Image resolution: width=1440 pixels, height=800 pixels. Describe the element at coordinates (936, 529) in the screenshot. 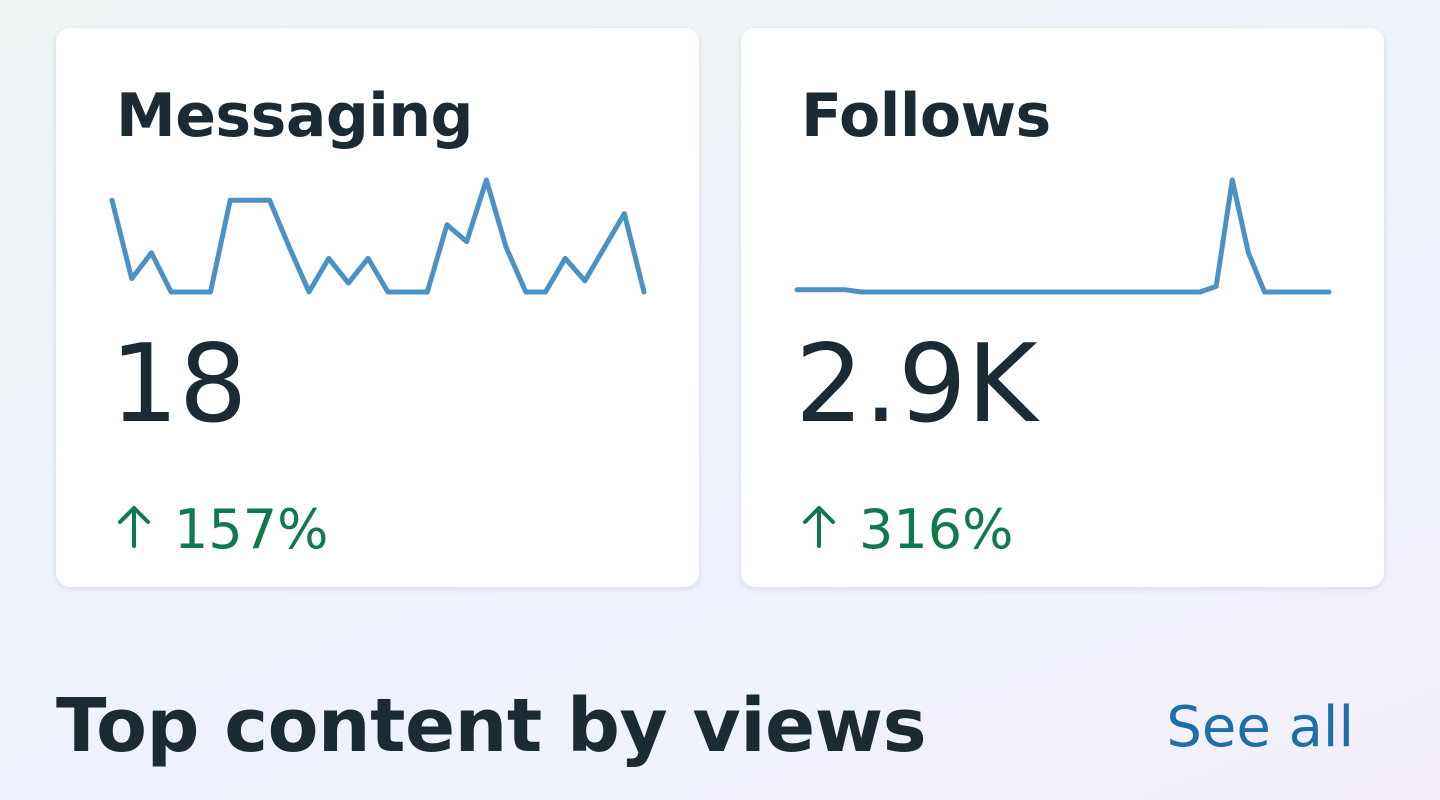

I see `change-percent: 316%` at that location.